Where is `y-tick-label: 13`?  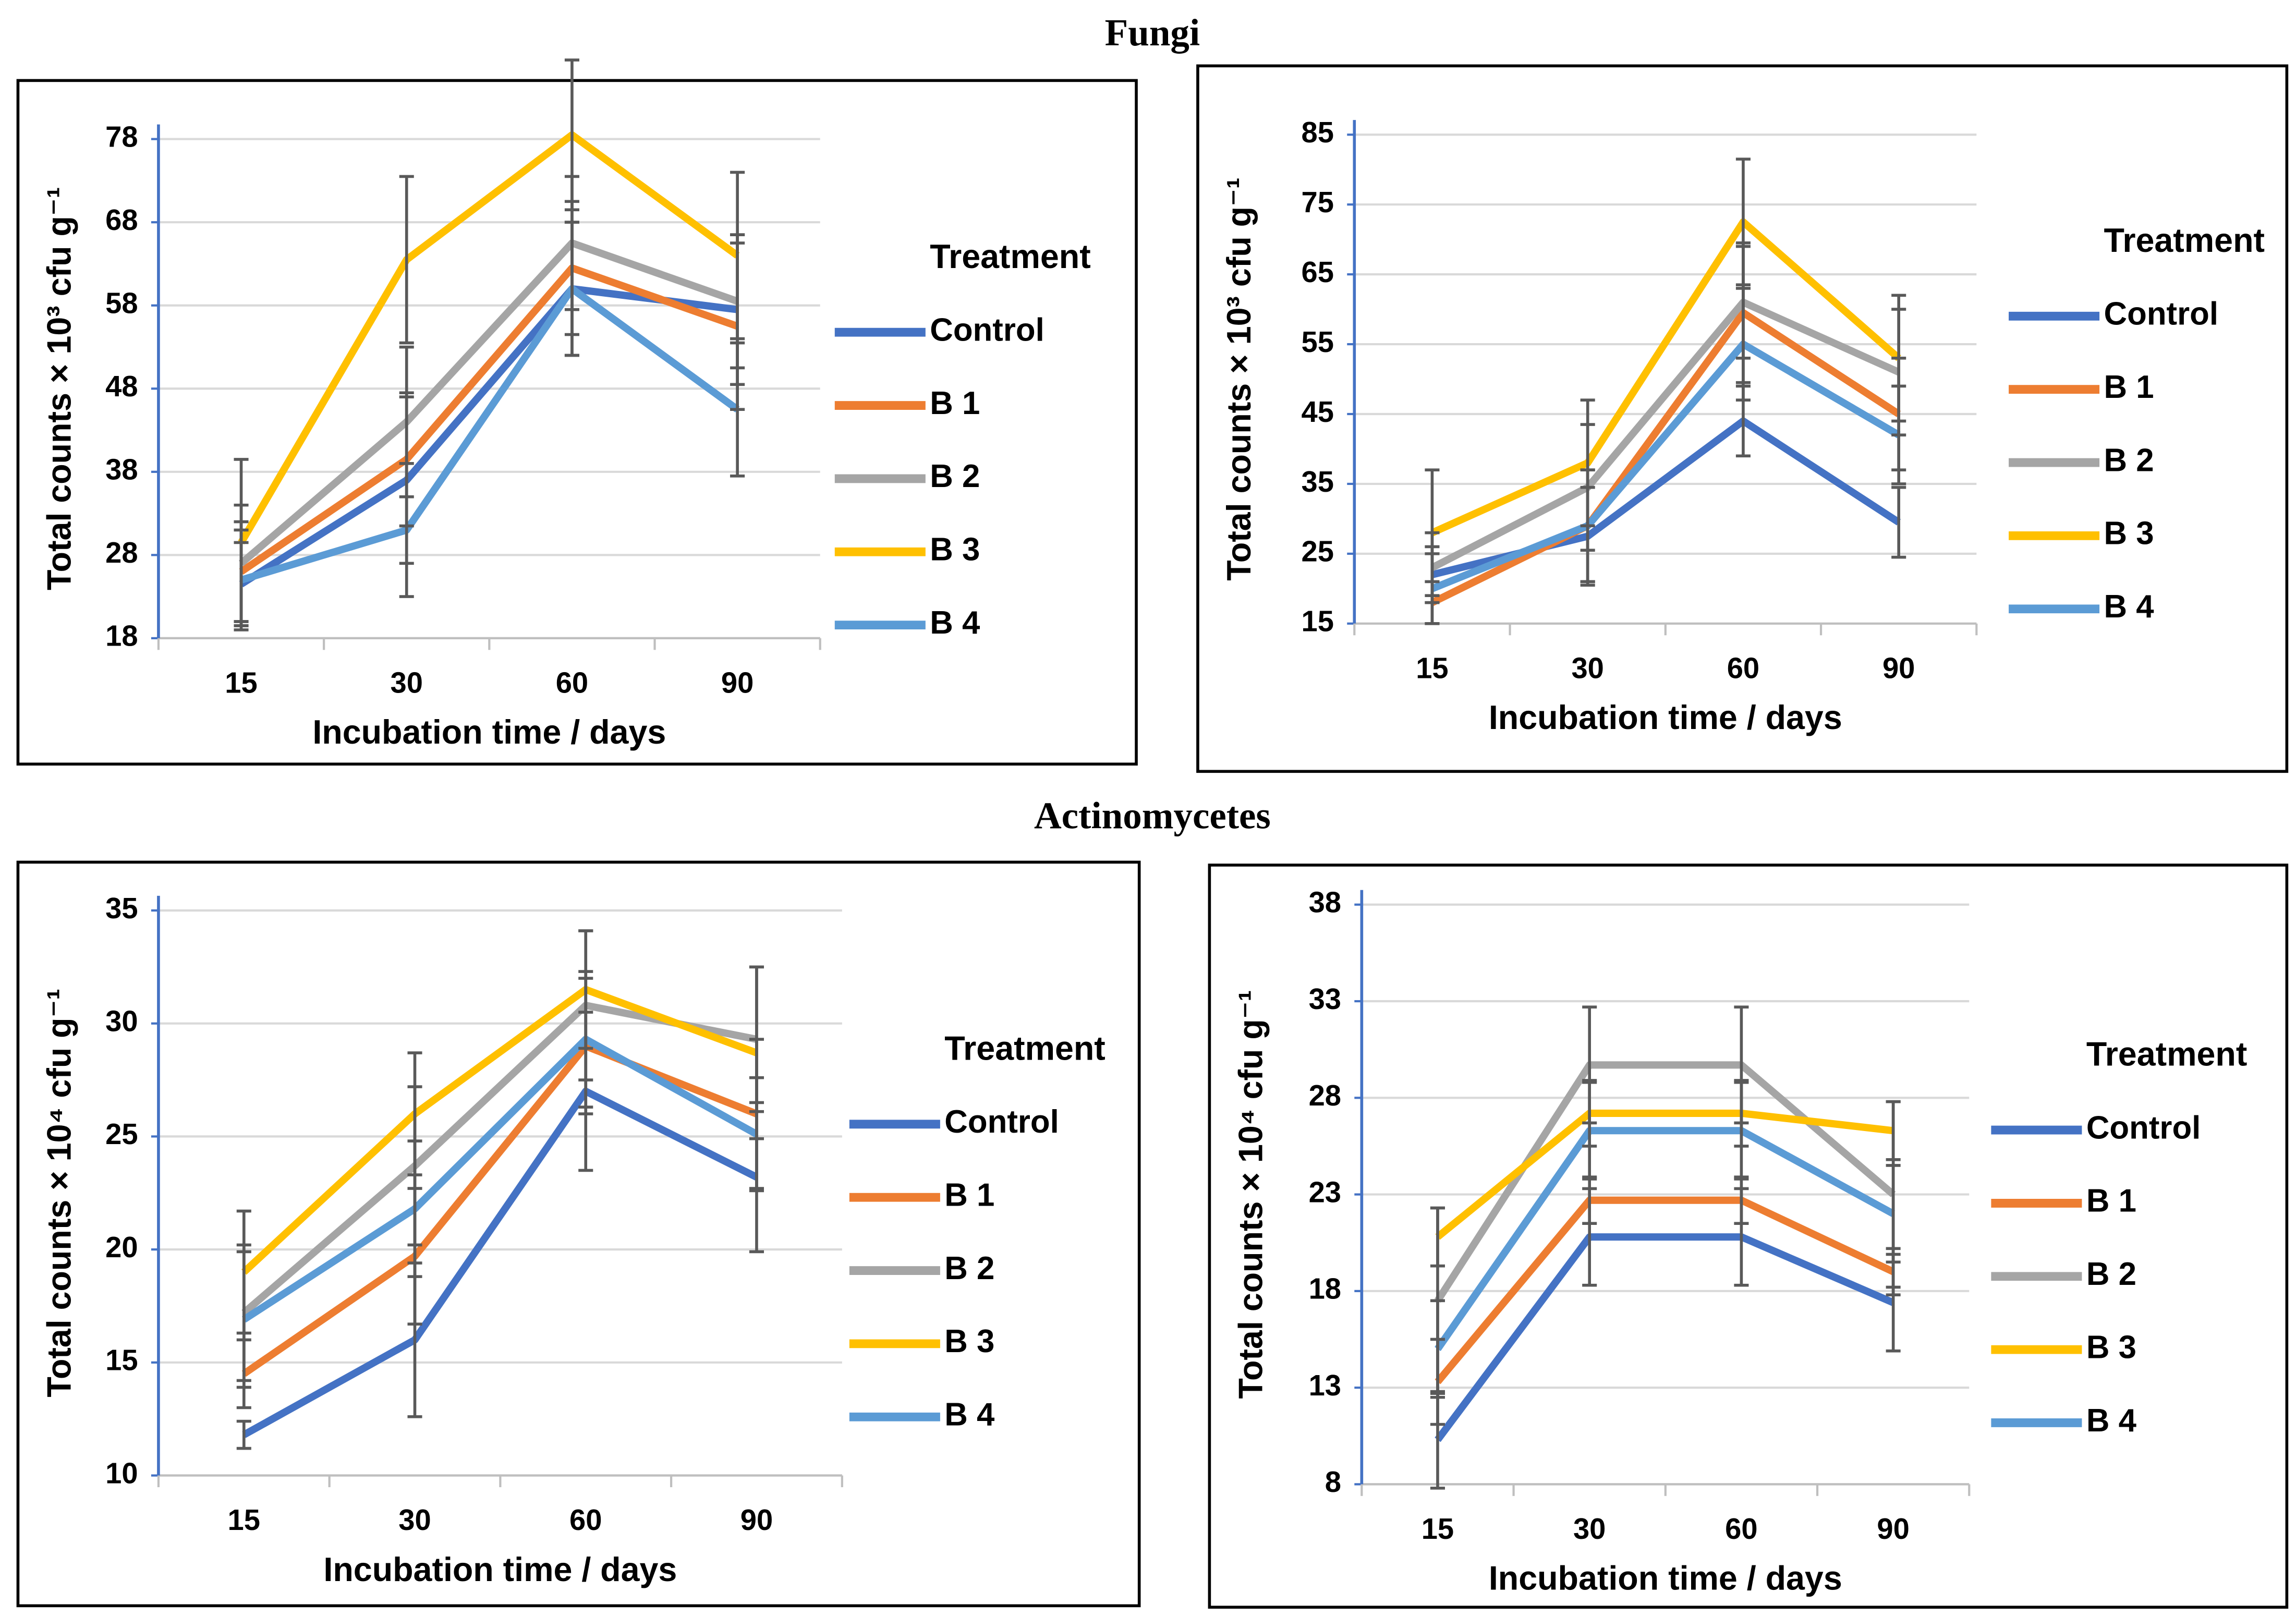
y-tick-label: 13 is located at coordinates (1325, 1385).